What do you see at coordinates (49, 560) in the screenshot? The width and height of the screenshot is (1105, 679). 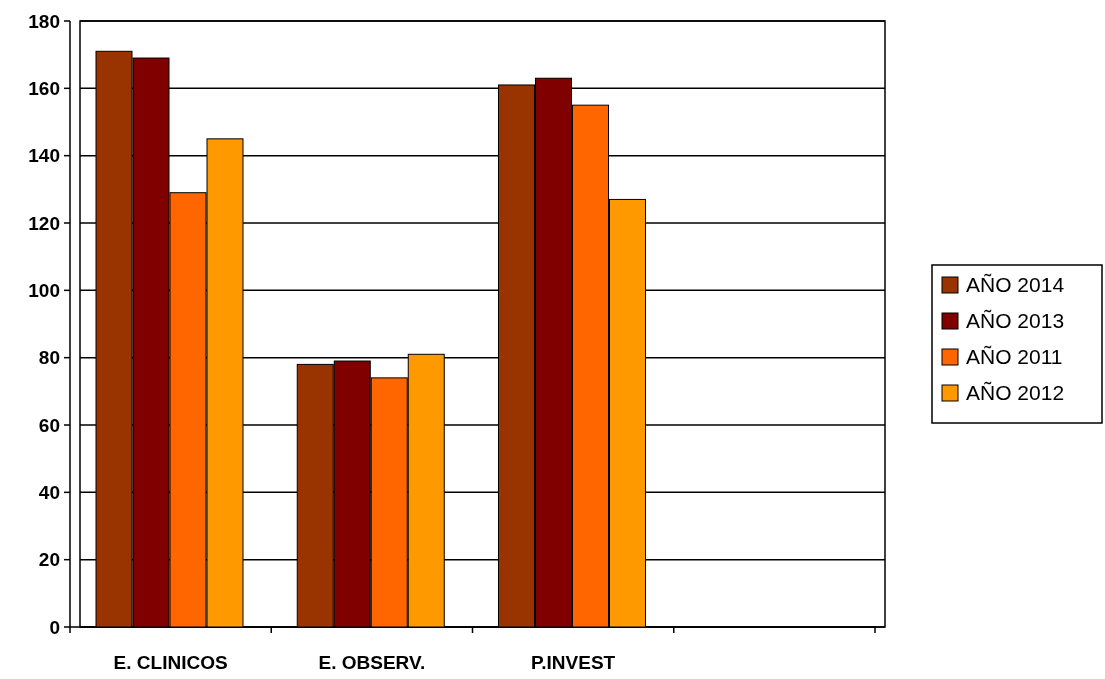 I see `y-tick-label: 20` at bounding box center [49, 560].